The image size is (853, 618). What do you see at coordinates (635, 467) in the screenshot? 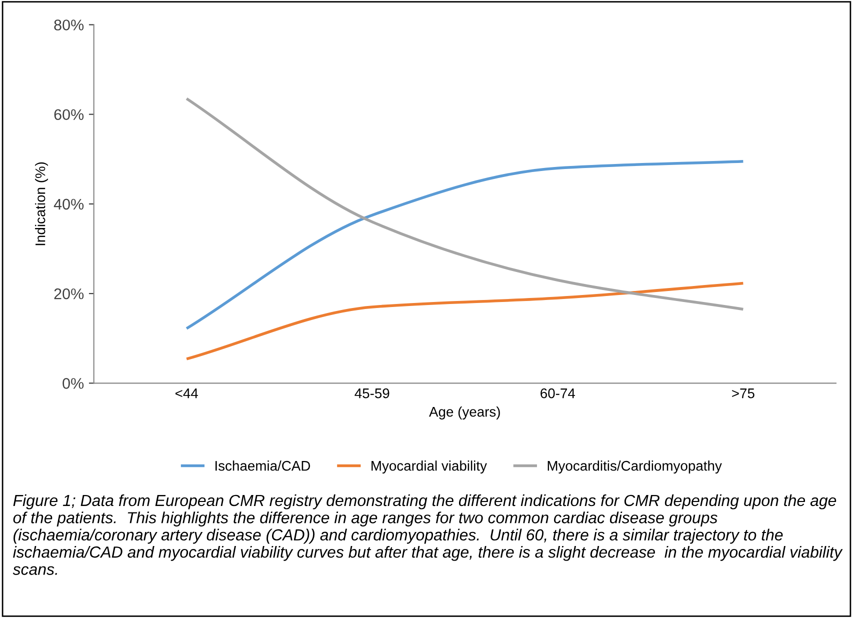
I see `legend-label: Myocarditis/Cardiomyopathy` at bounding box center [635, 467].